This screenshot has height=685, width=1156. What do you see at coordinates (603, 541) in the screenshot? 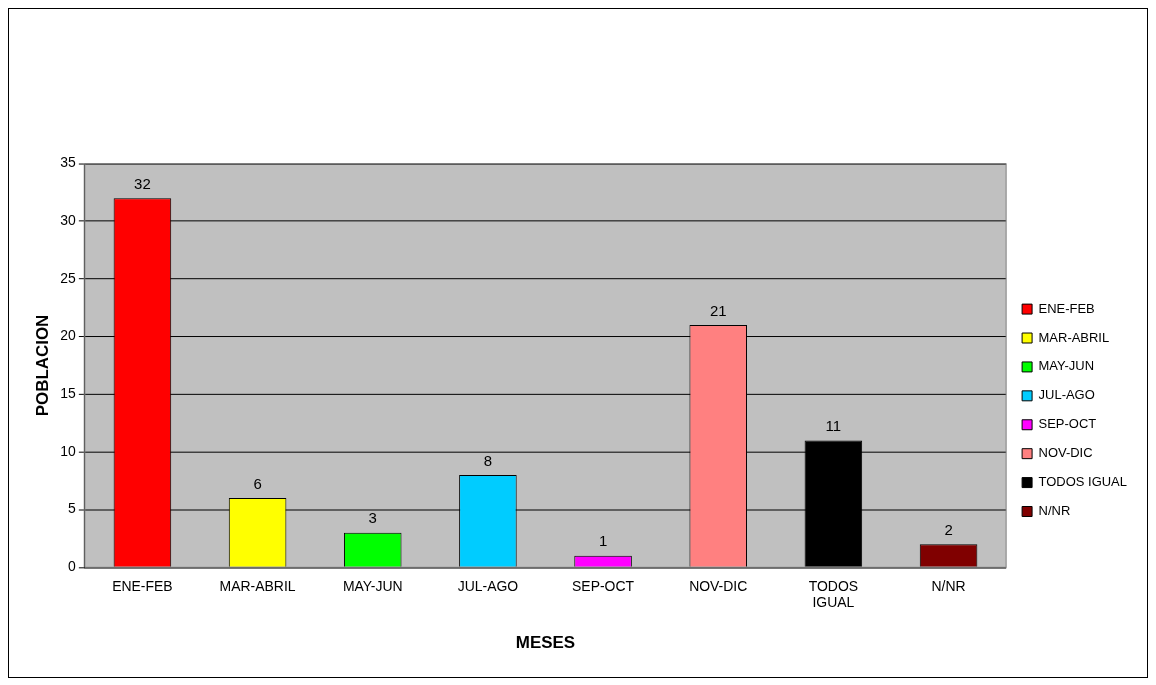
I see `data-label: 1` at bounding box center [603, 541].